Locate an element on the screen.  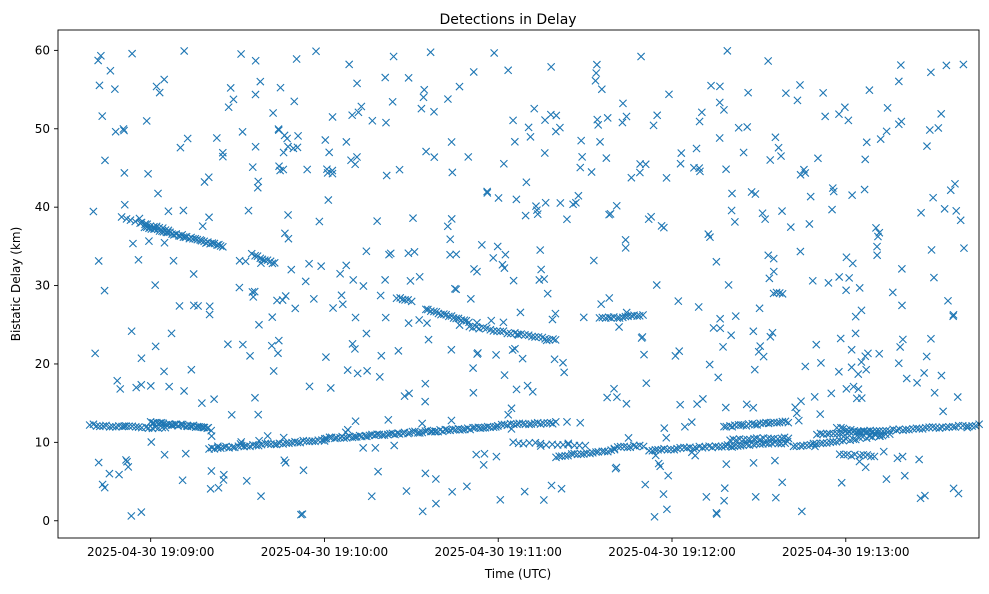
y-tick-label: 0 is located at coordinates (46, 521).